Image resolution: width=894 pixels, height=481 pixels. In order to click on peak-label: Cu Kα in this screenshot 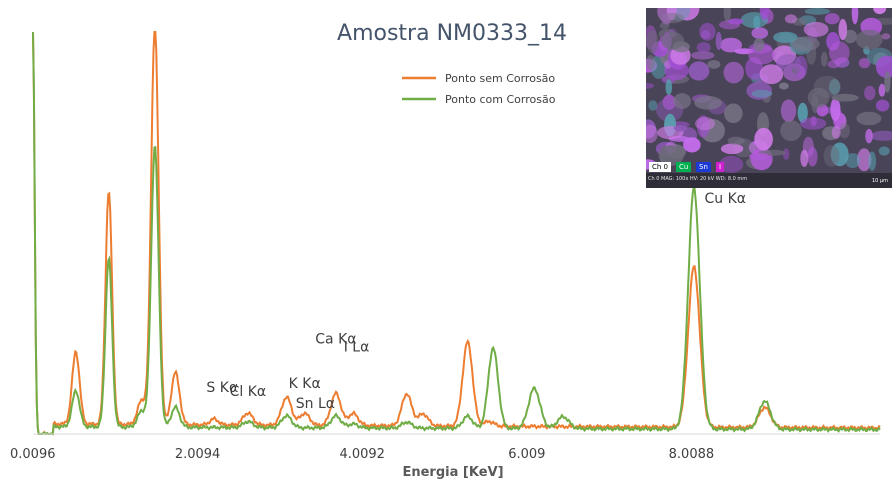, I will do `click(726, 199)`.